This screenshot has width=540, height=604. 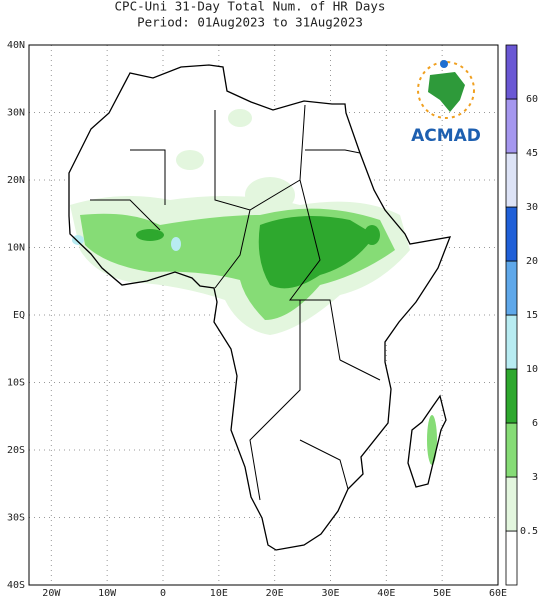 I want to click on x-tick-label: 20W, so click(x=51, y=593).